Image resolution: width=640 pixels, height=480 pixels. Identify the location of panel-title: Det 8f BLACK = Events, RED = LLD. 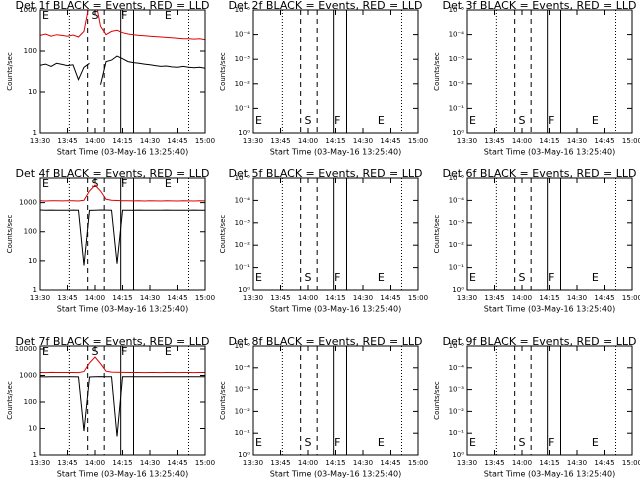
(325, 341).